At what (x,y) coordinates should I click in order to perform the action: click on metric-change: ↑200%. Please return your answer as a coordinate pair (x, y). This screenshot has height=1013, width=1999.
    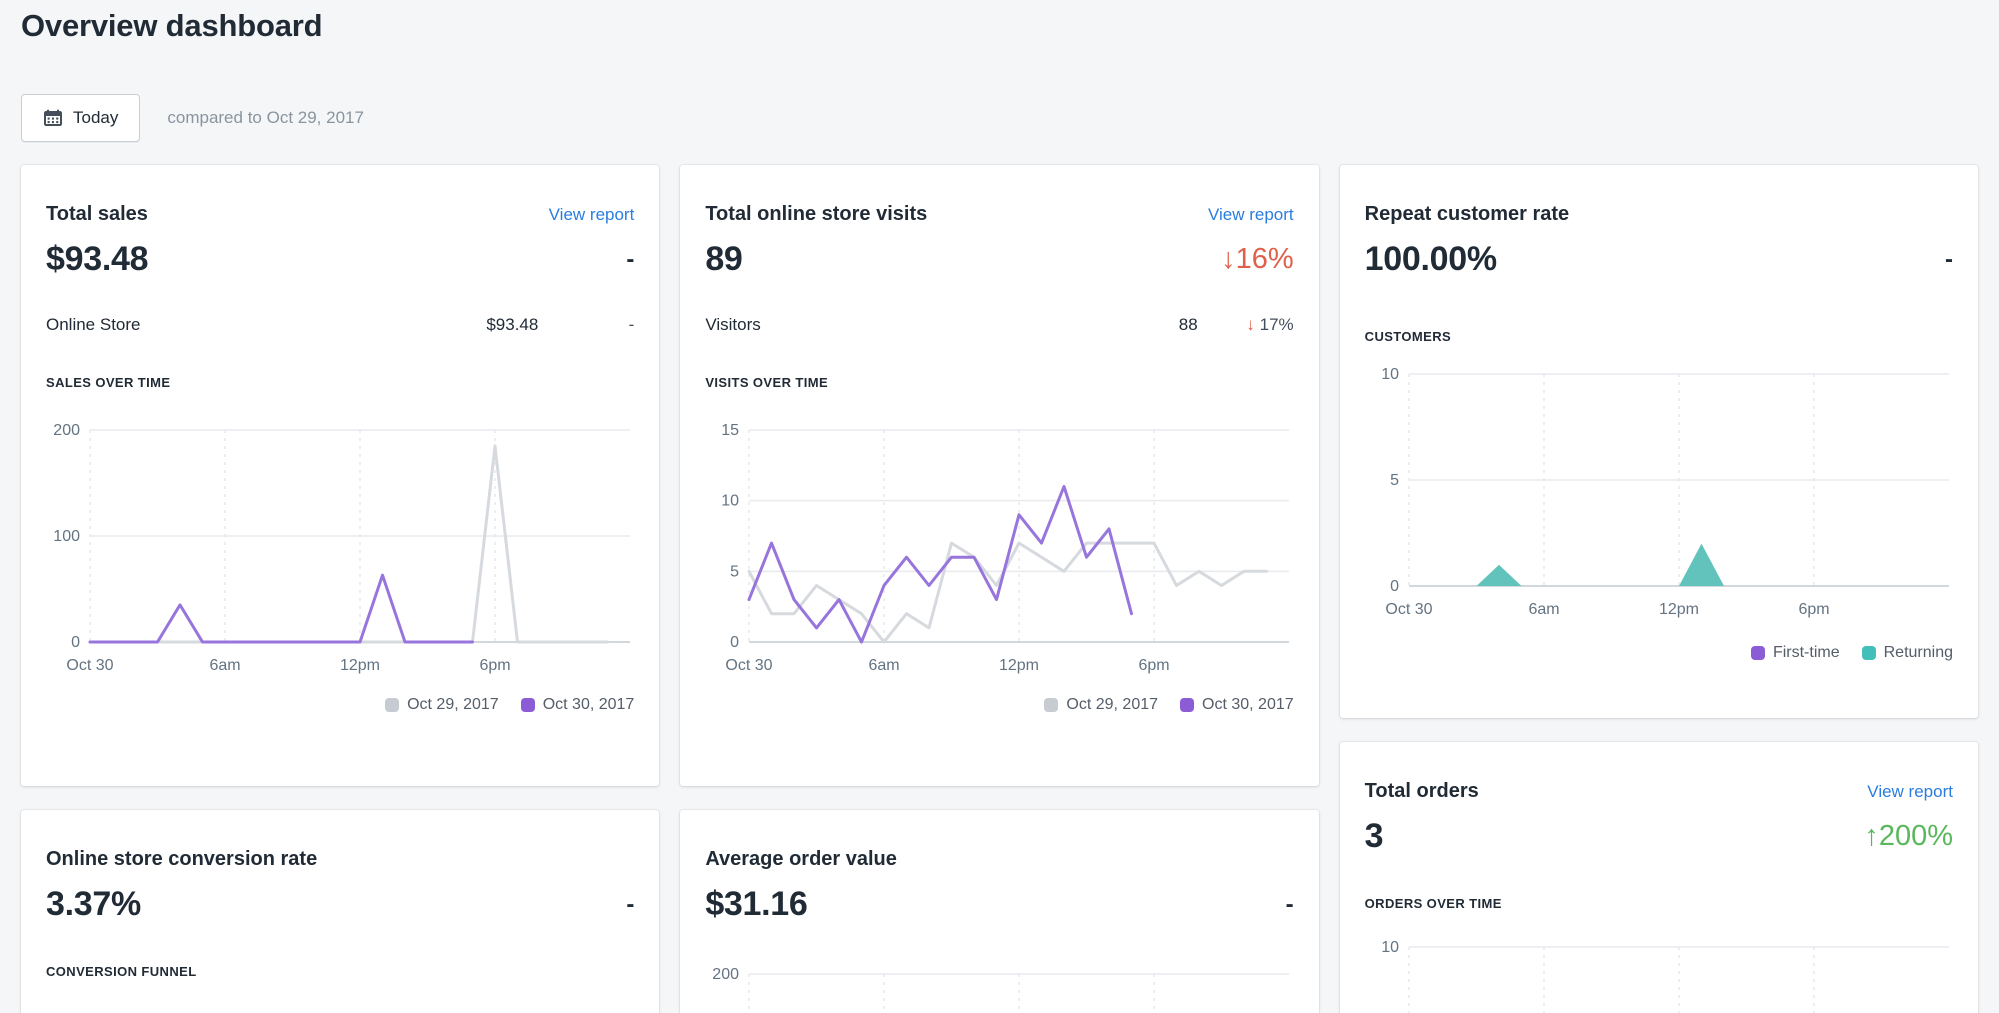
    Looking at the image, I should click on (1908, 836).